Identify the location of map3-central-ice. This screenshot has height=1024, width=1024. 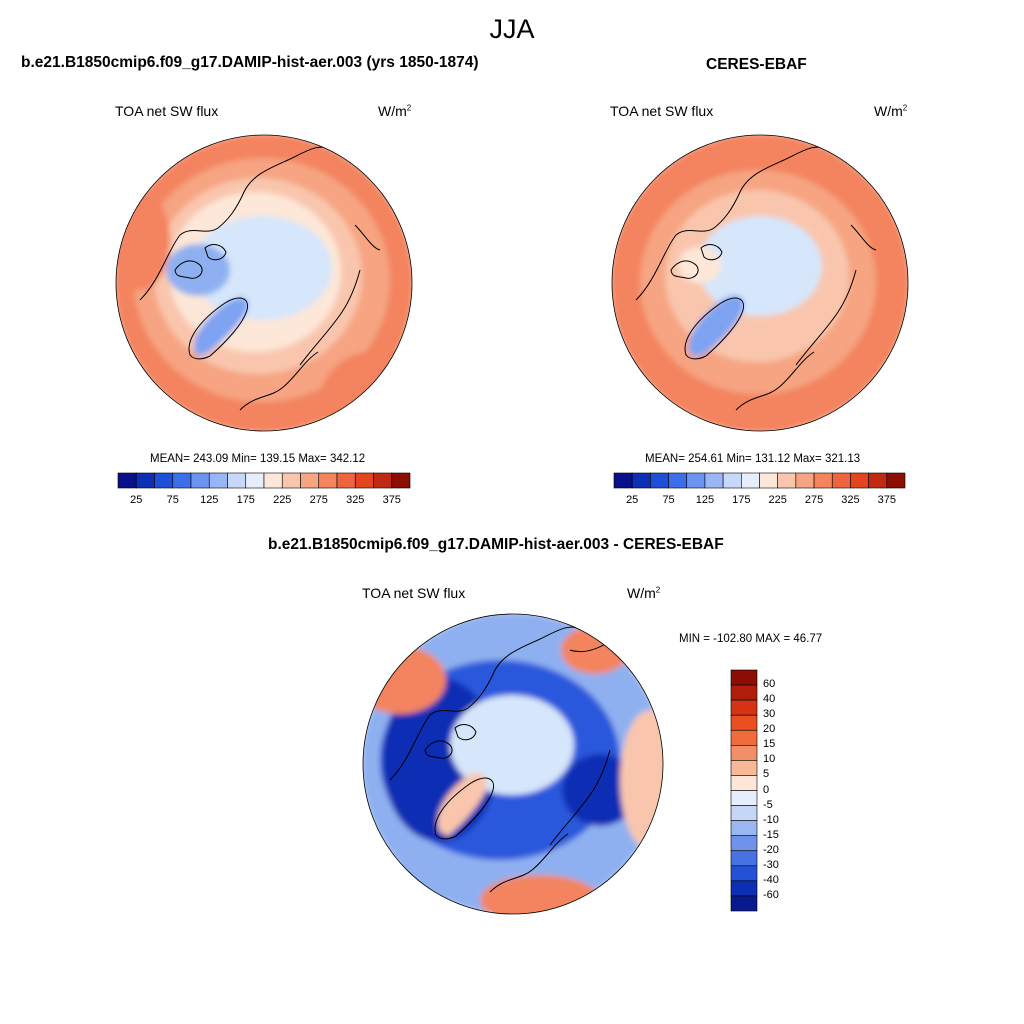
(512, 745).